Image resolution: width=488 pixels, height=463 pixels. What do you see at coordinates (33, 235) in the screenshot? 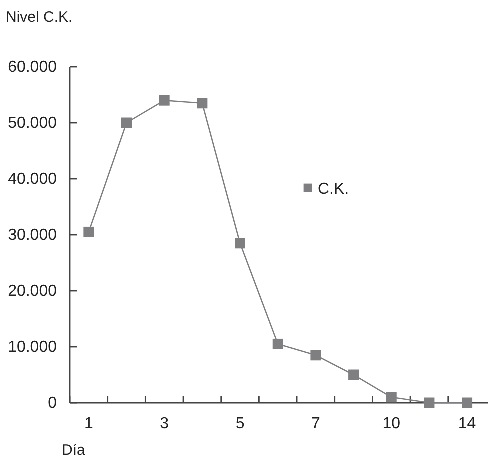
I see `y-tick-label: 30.000` at bounding box center [33, 235].